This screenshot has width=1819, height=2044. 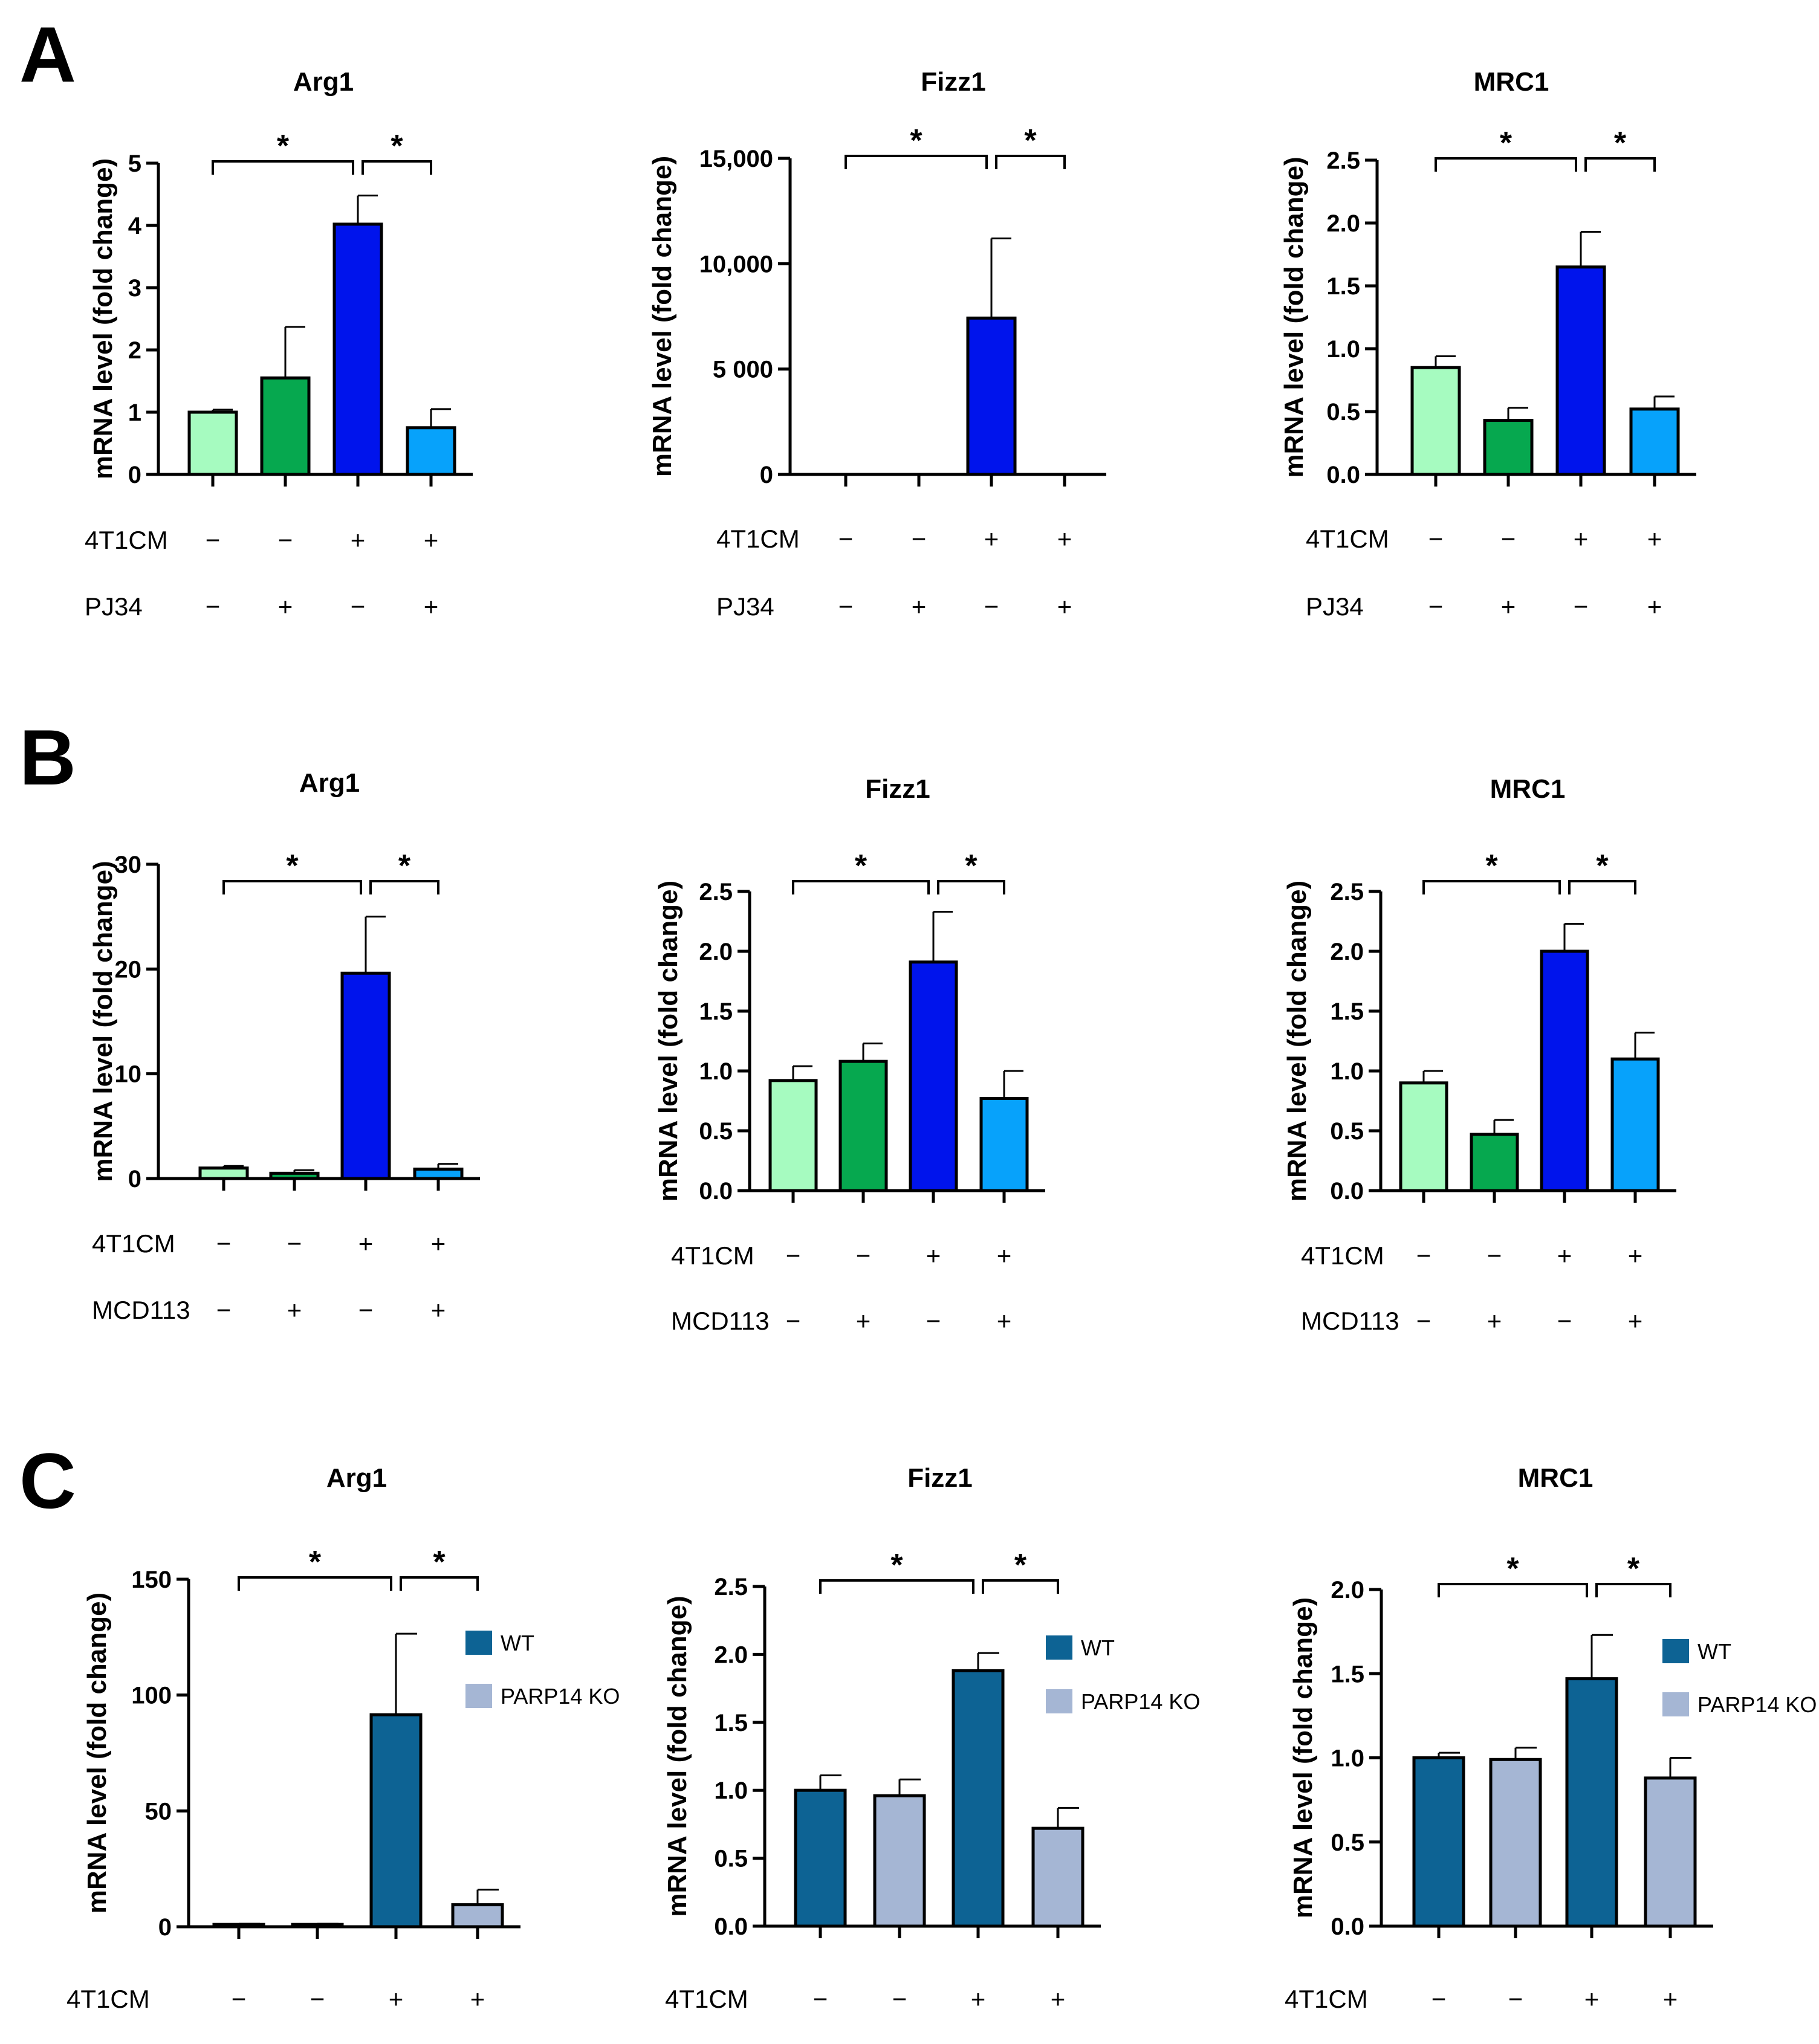 I want to click on y-tick-label: 20, so click(x=128, y=969).